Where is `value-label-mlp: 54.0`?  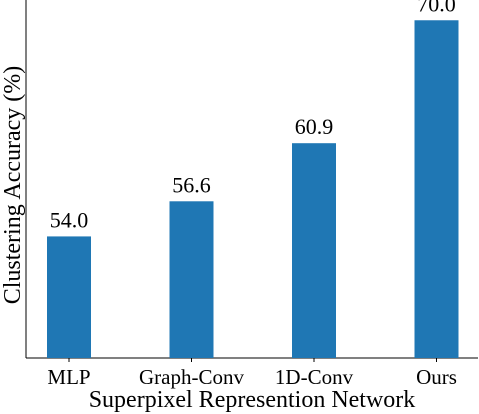
value-label-mlp: 54.0 is located at coordinates (69, 219).